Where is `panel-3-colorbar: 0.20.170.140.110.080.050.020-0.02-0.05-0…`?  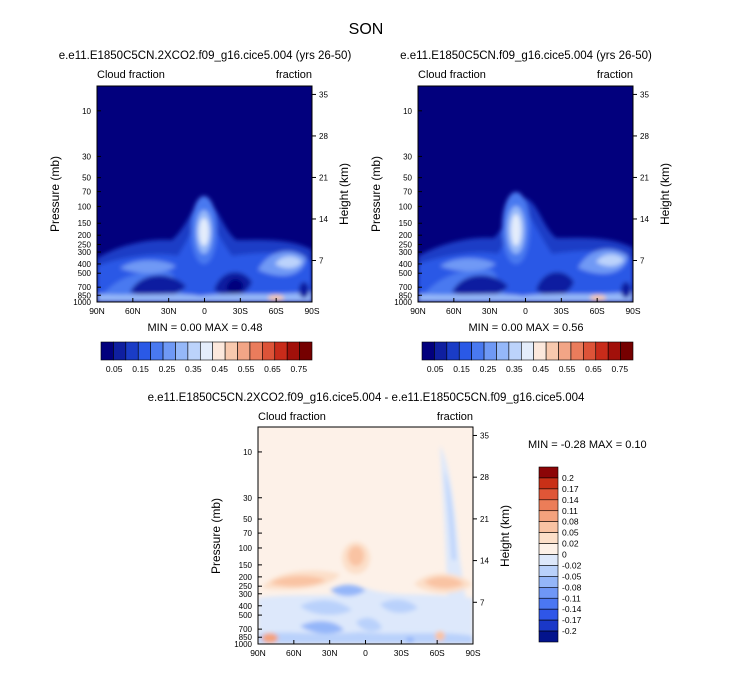 panel-3-colorbar: 0.20.170.140.110.080.050.020-0.02-0.05-0… is located at coordinates (560, 554).